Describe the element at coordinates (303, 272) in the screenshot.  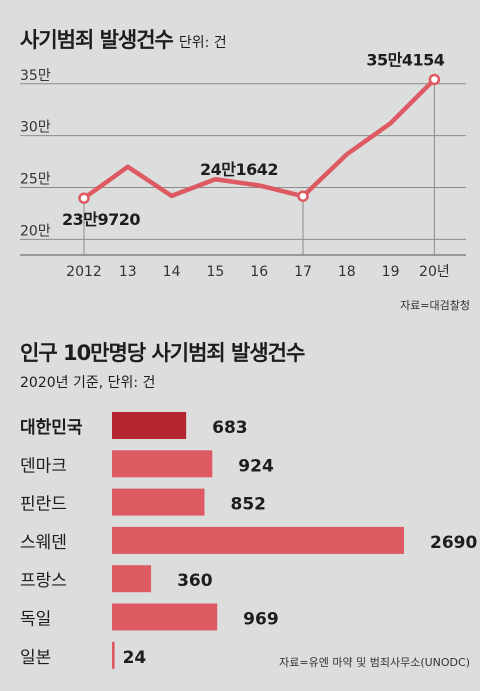
I see `x-tick-label: 17` at that location.